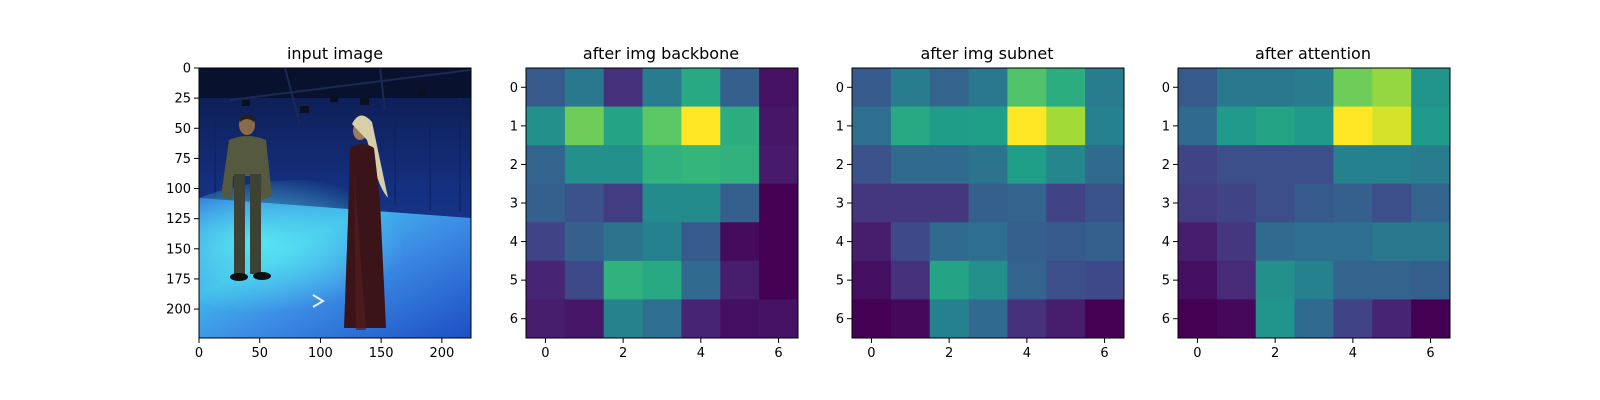  Describe the element at coordinates (1313, 53) in the screenshot. I see `panel-title: after attention` at that location.